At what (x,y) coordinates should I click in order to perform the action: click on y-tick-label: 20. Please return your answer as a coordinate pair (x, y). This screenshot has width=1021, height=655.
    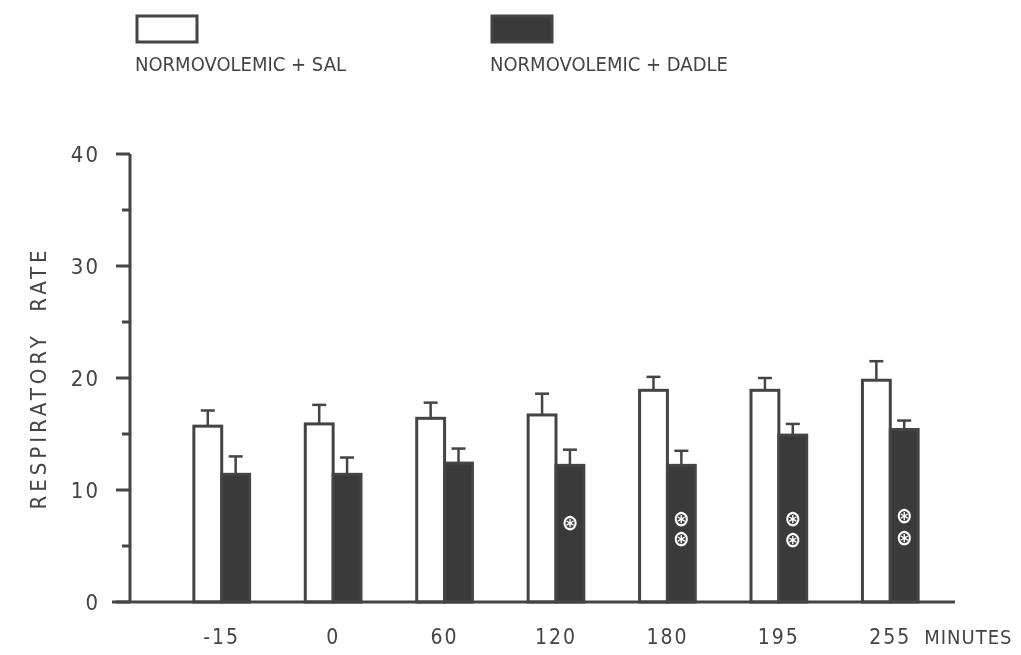
    Looking at the image, I should click on (85, 378).